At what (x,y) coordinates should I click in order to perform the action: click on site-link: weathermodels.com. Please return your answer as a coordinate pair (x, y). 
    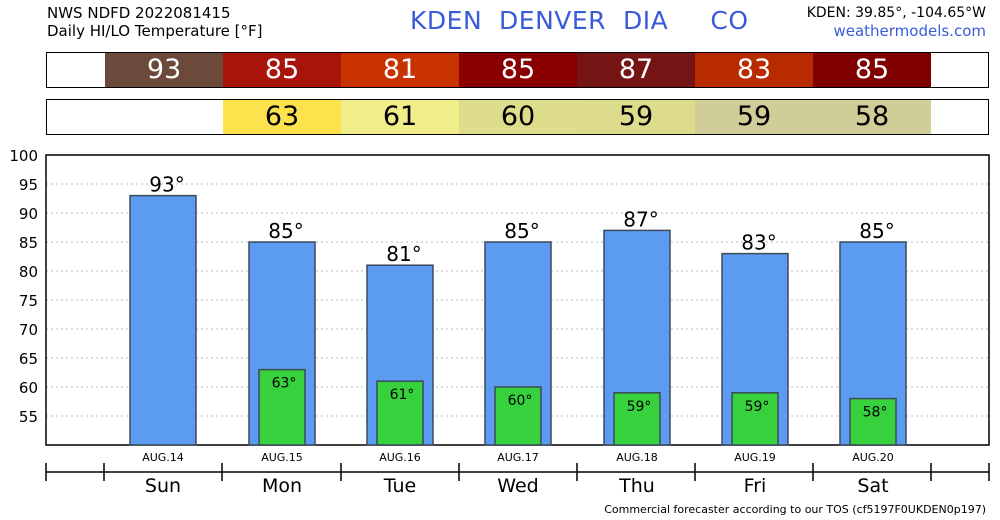
    Looking at the image, I should click on (909, 31).